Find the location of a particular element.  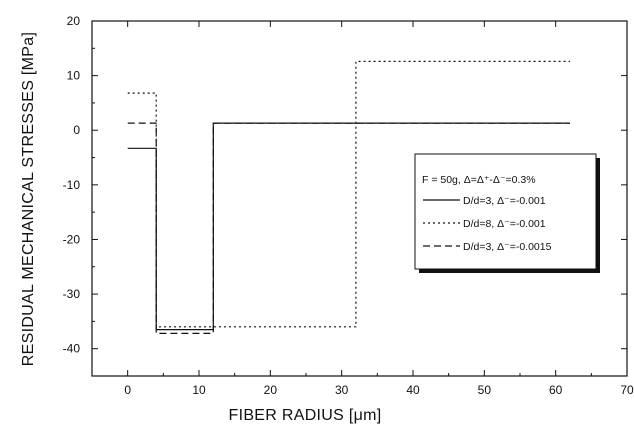

legend-label: D/d=3, Δ⁻=-0.0015 is located at coordinates (507, 247).